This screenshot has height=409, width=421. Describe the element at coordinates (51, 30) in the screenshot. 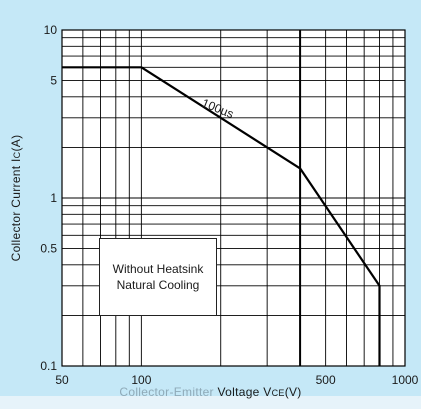

I see `y-tick-label: 10` at that location.